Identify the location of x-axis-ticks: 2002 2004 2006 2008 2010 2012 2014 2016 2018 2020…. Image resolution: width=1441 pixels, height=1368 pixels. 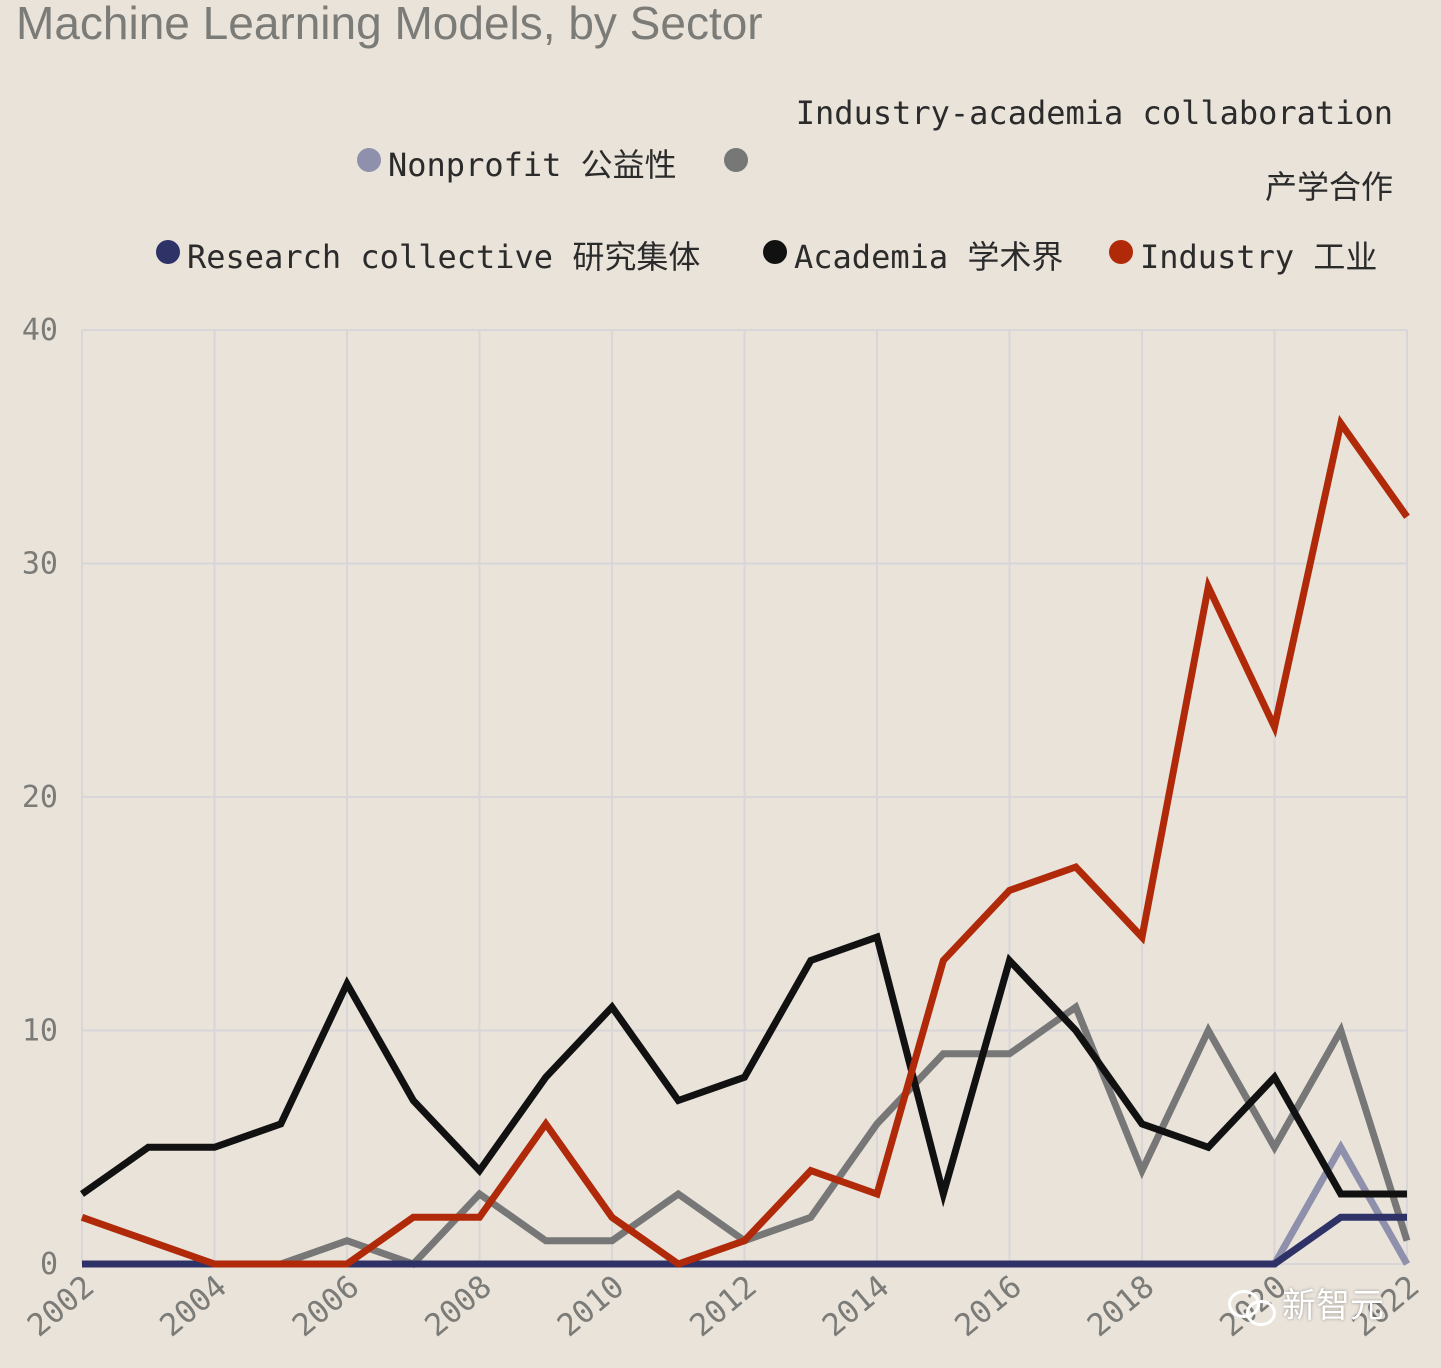
(723, 1307).